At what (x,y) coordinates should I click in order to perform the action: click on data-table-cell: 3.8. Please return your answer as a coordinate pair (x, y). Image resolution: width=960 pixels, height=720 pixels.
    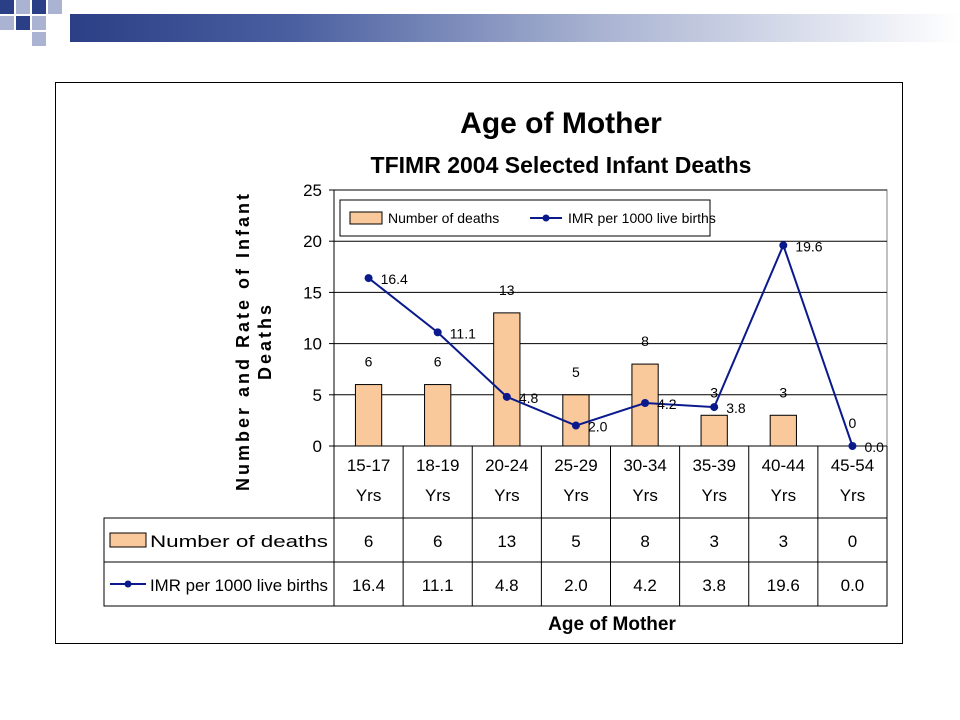
    Looking at the image, I should click on (714, 585).